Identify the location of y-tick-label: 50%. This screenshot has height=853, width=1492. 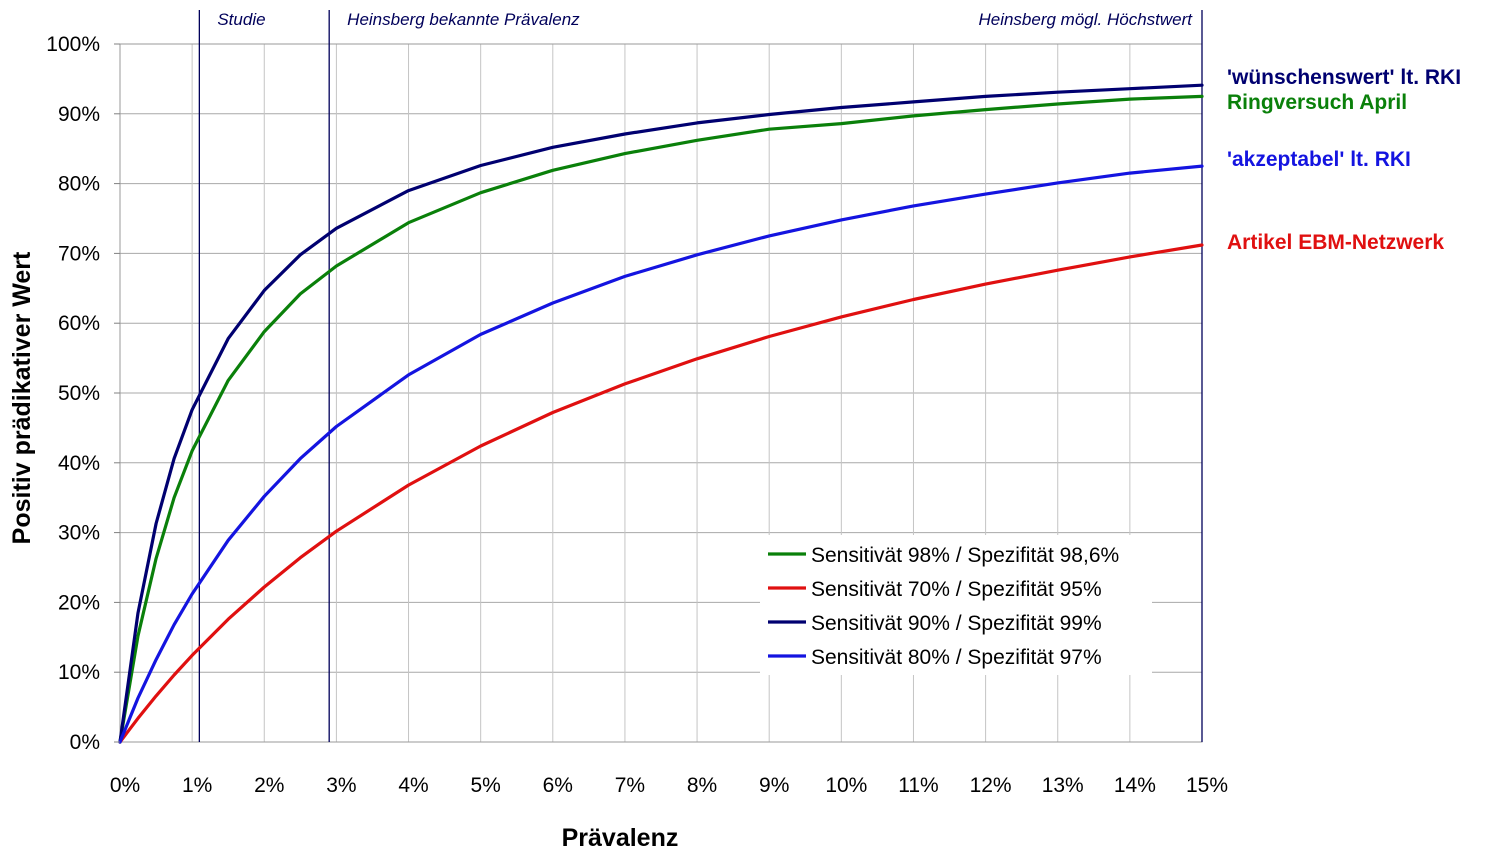
(79, 393).